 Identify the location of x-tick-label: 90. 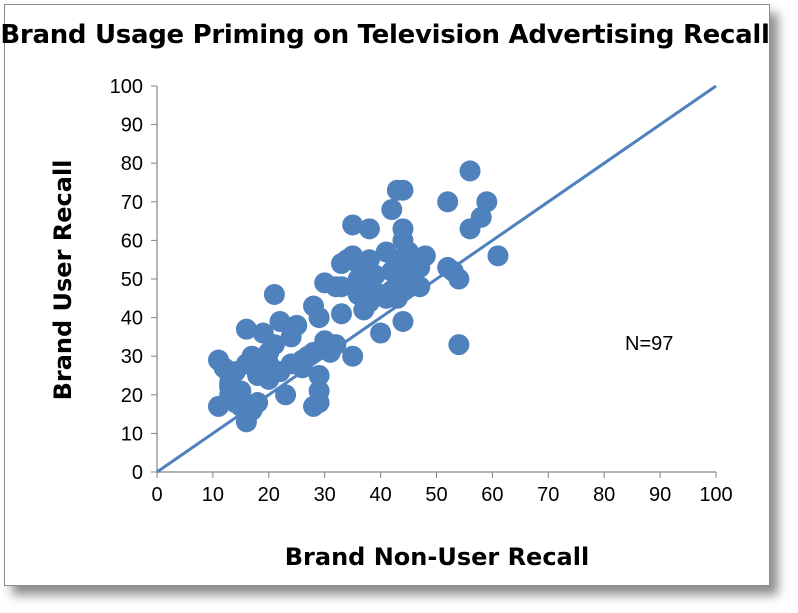
(660, 495).